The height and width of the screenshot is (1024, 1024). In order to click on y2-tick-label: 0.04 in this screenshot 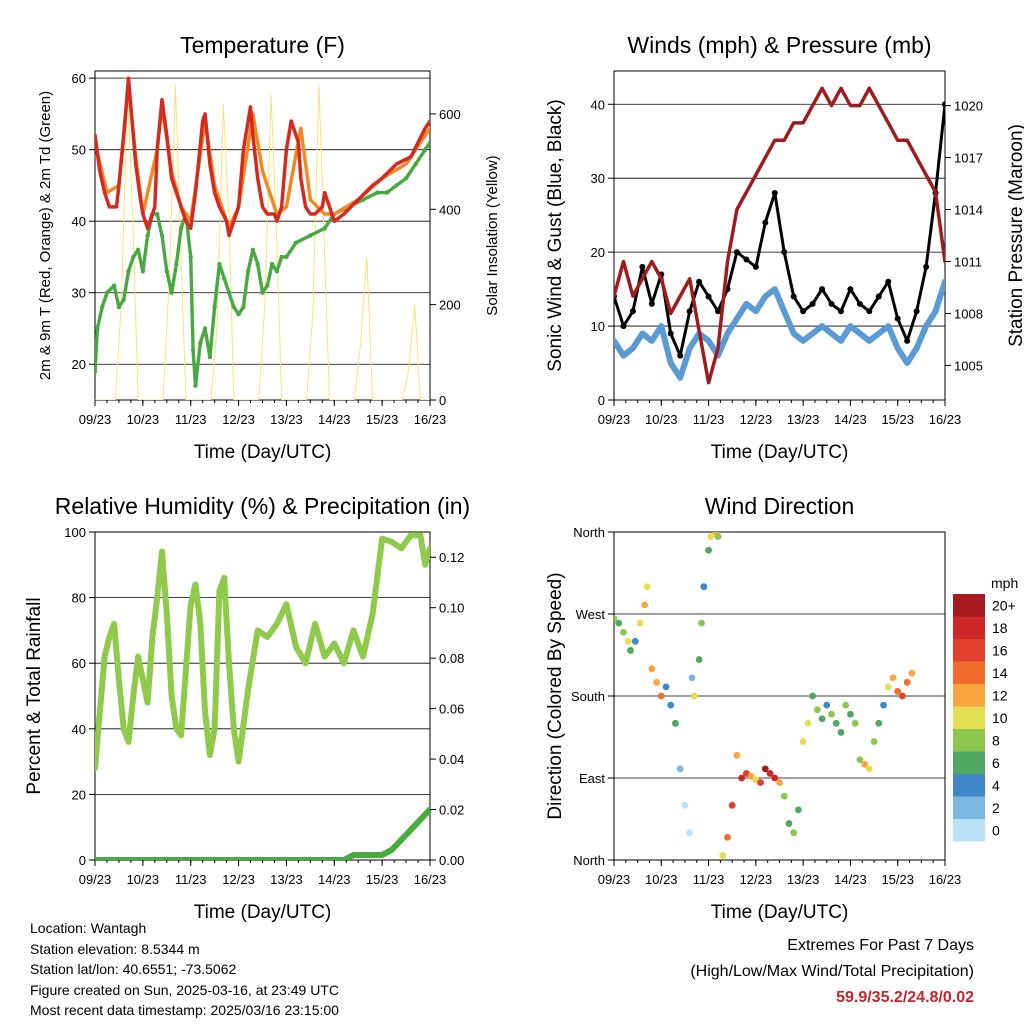, I will do `click(451, 759)`.